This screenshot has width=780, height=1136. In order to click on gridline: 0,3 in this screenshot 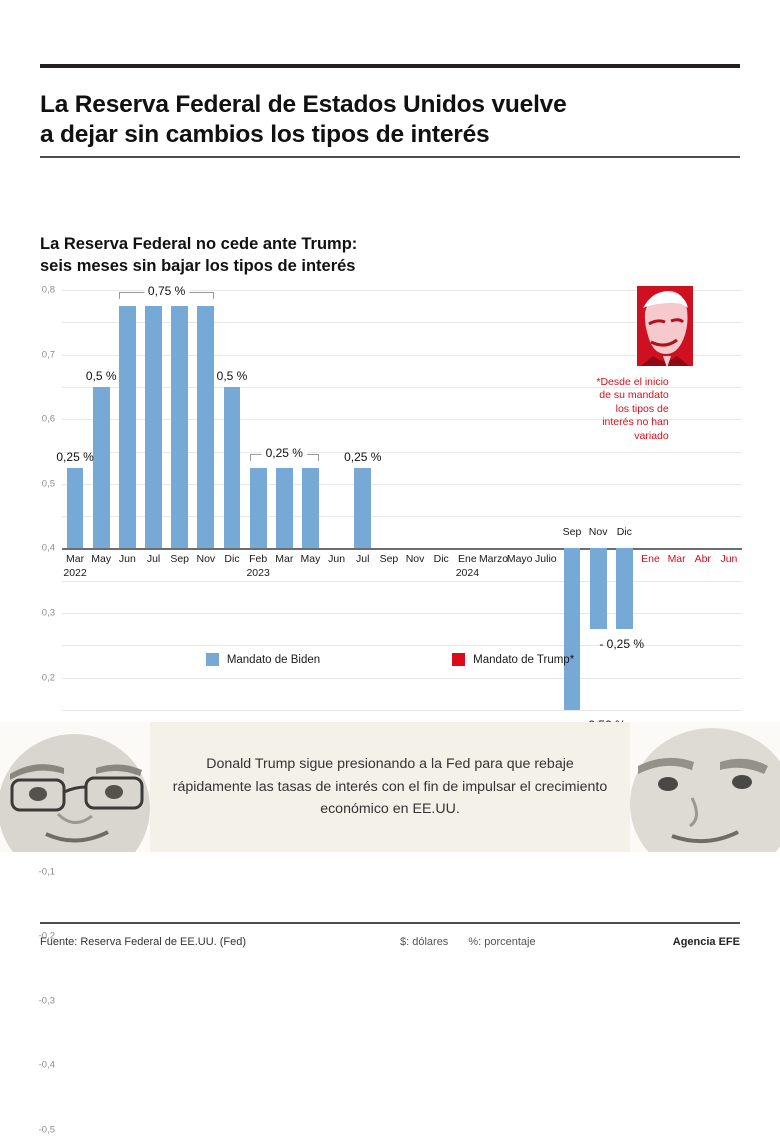, I will do `click(392, 535)`.